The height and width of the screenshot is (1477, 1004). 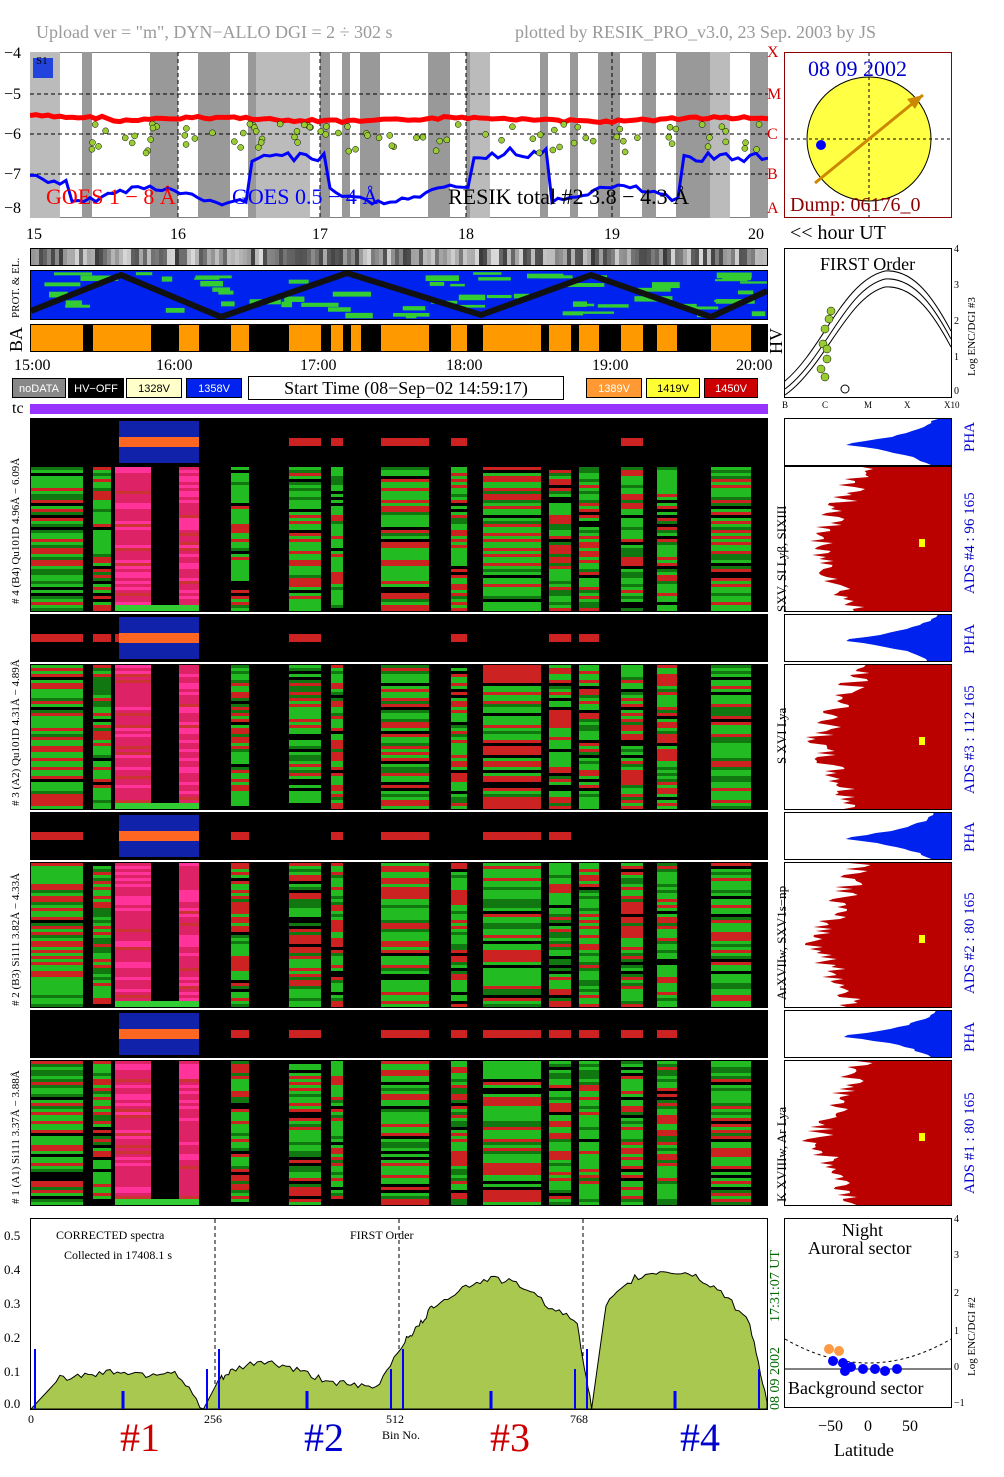 What do you see at coordinates (12, 1403) in the screenshot?
I see `spec-ytick-00: 0.0` at bounding box center [12, 1403].